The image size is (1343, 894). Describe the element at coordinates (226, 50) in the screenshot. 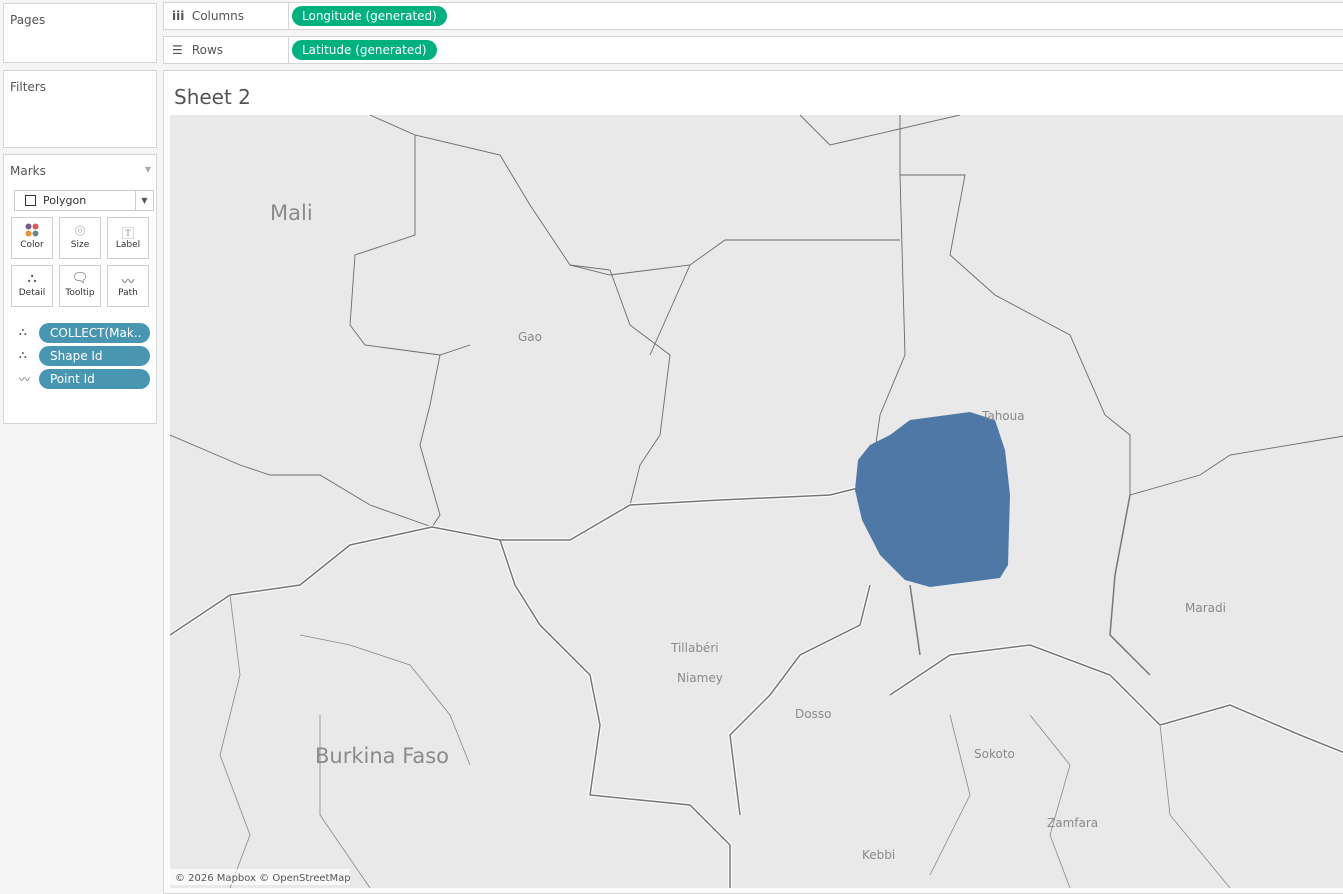

I see `rows-label: ☰ Rows` at that location.